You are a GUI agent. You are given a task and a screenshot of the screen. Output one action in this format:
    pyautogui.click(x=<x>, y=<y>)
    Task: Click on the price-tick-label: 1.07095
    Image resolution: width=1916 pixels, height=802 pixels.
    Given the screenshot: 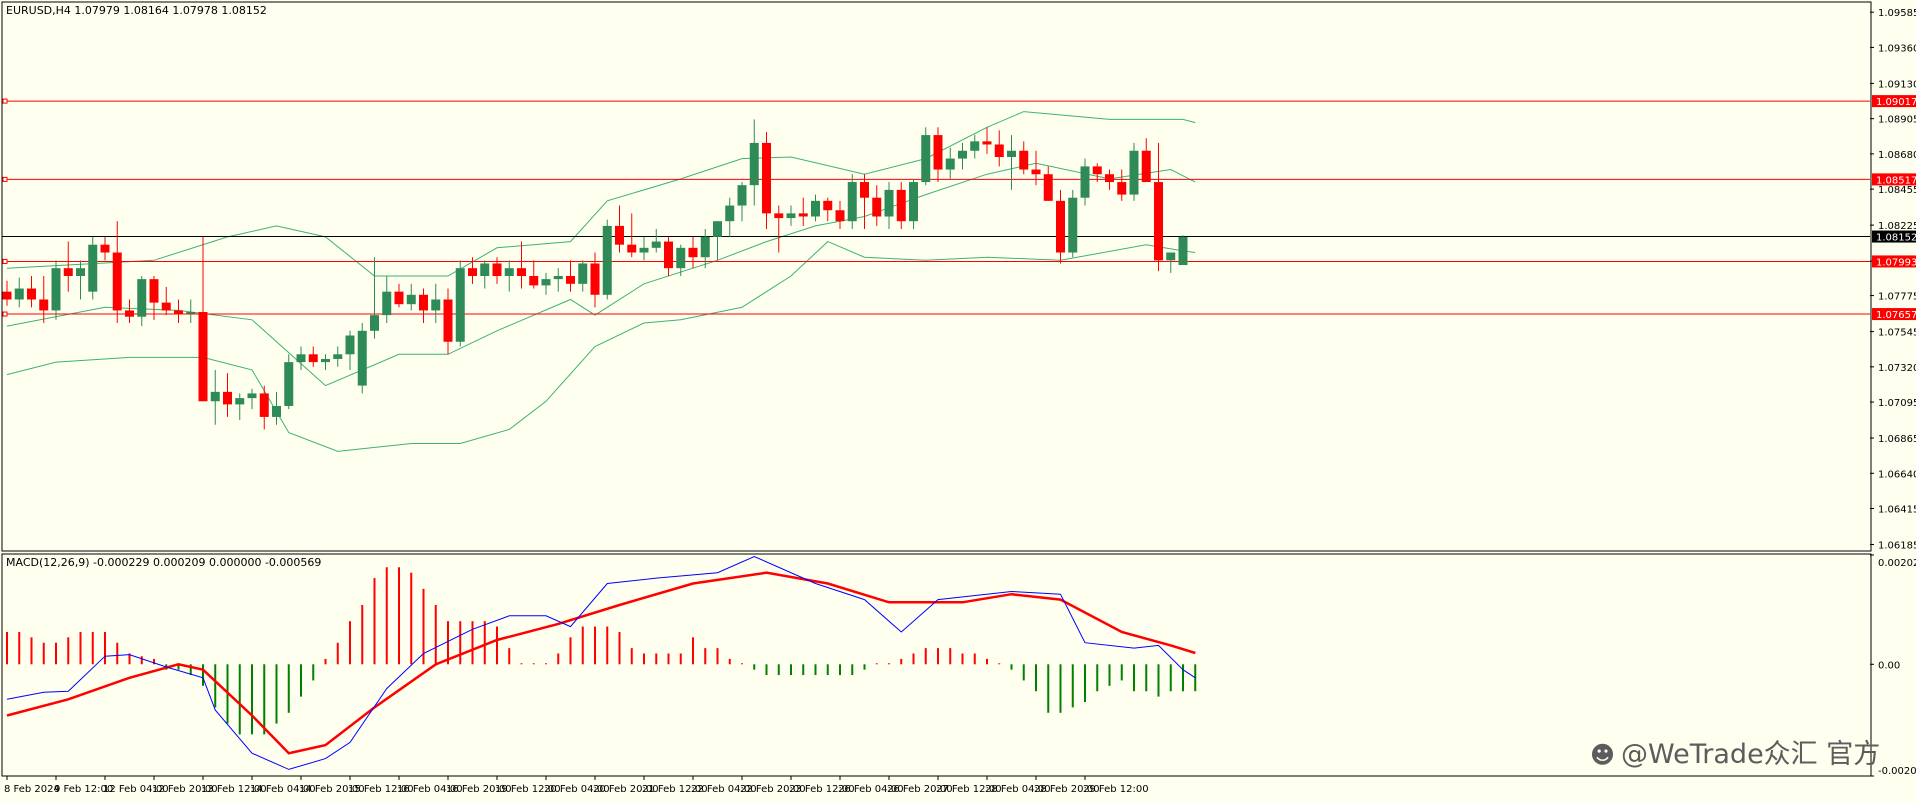 What is the action you would take?
    pyautogui.click(x=1897, y=403)
    